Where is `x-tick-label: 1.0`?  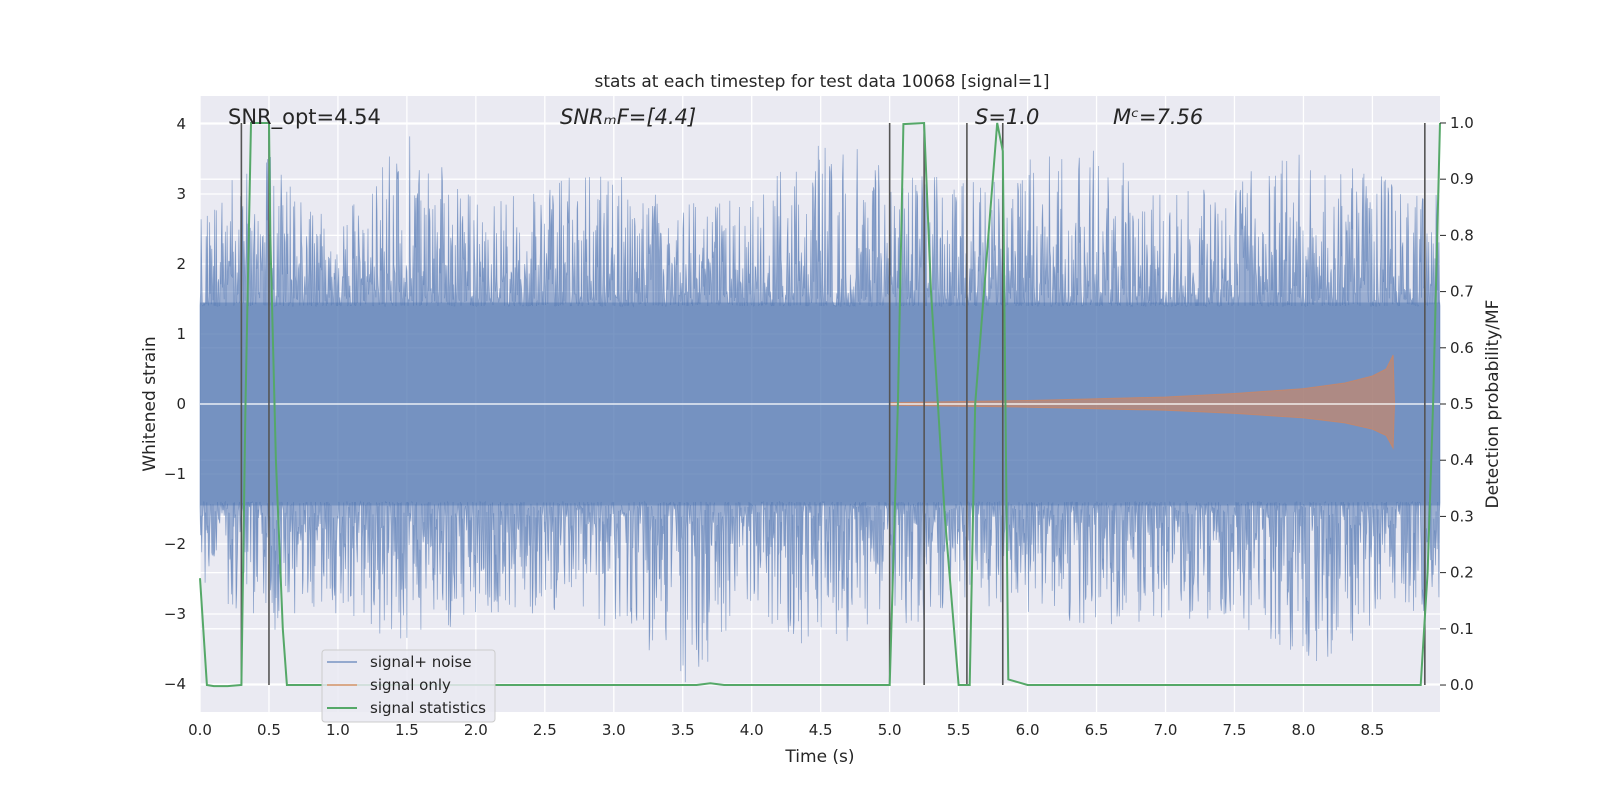 x-tick-label: 1.0 is located at coordinates (338, 730).